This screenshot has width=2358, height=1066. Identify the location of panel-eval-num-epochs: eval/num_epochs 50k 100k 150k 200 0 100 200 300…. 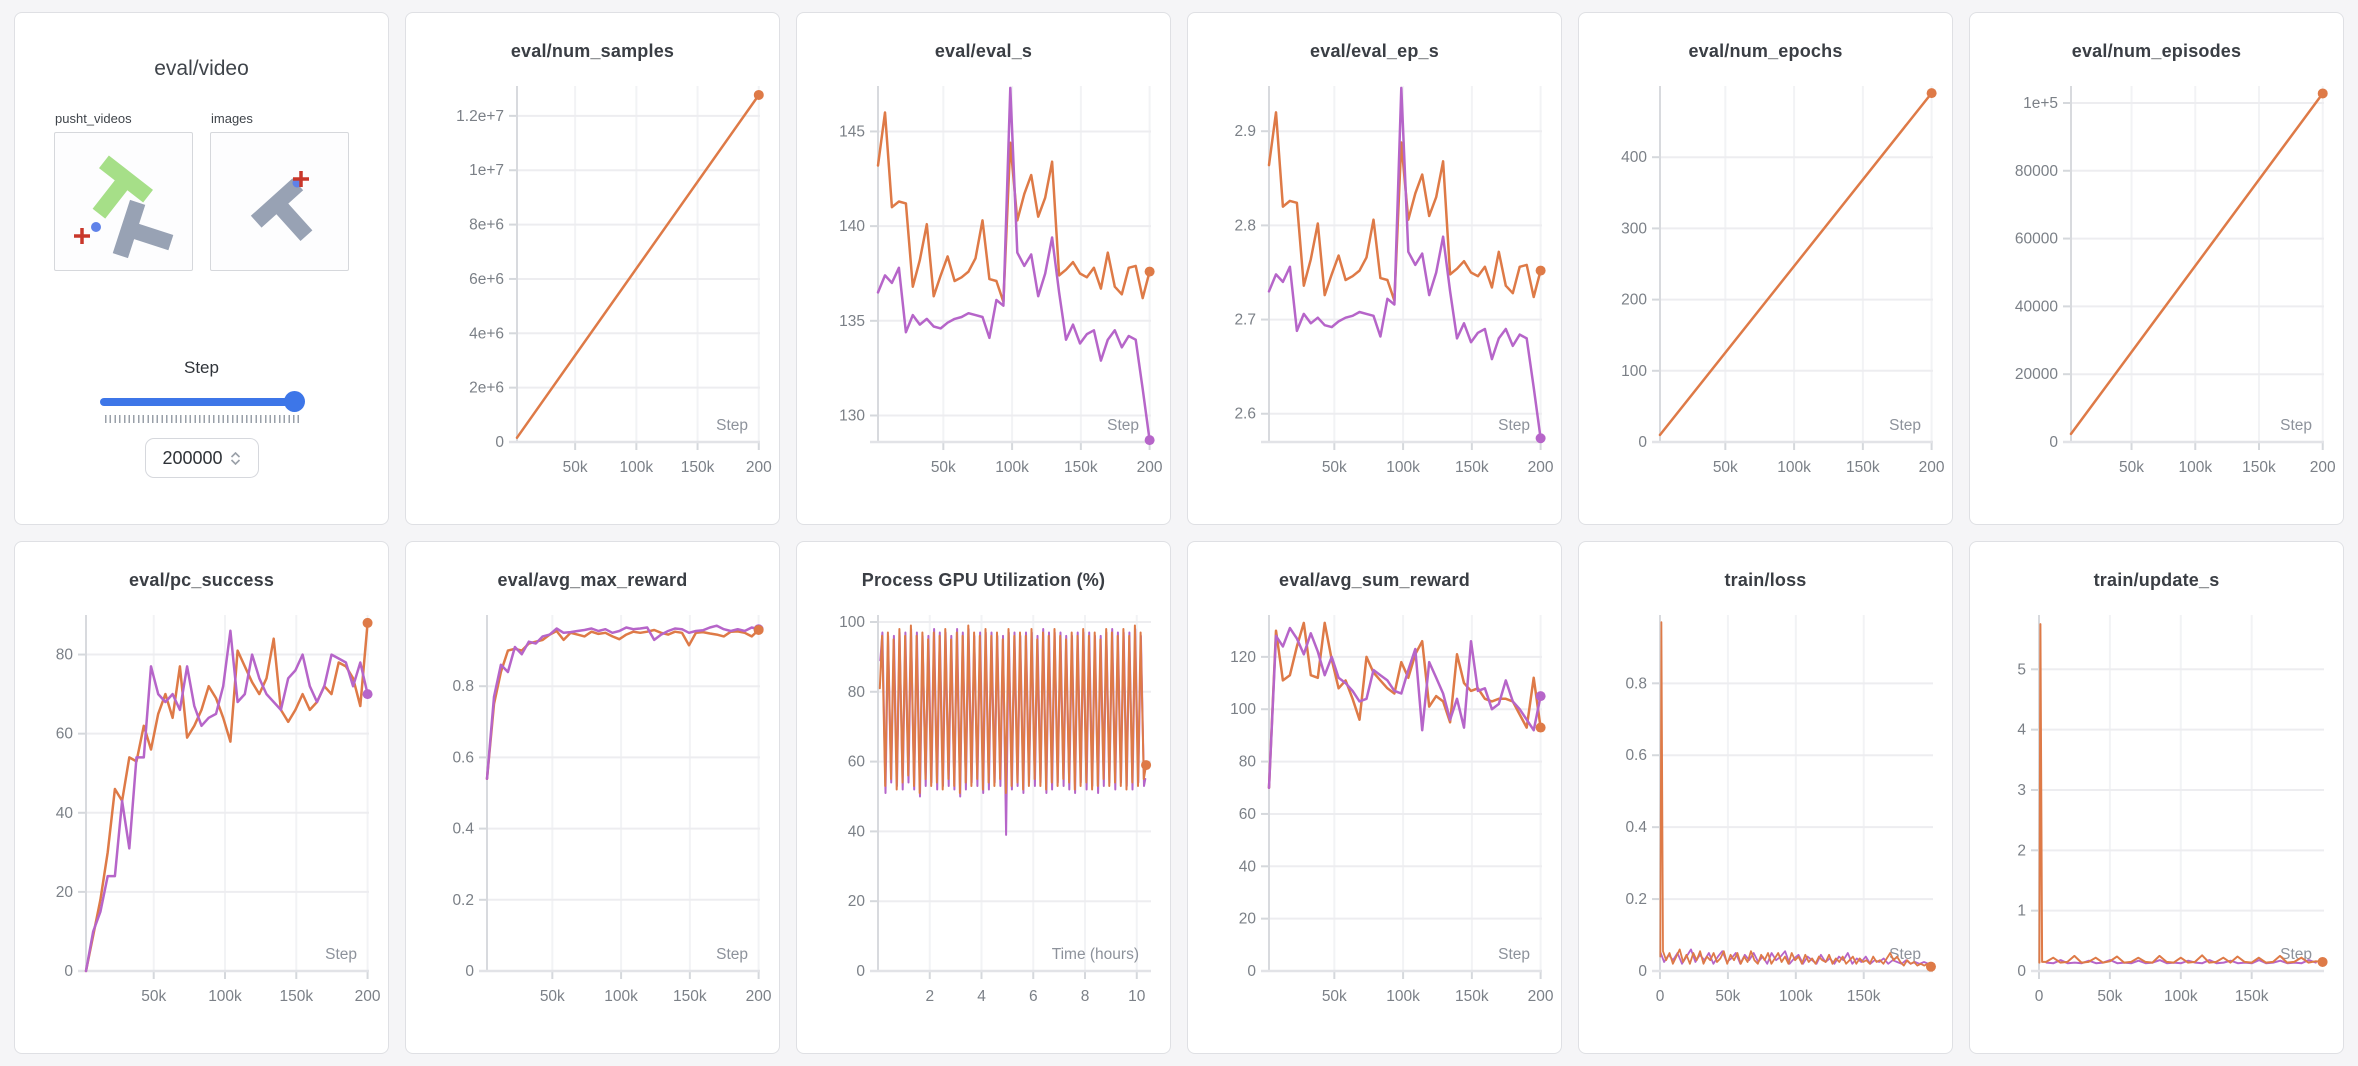
(1765, 268).